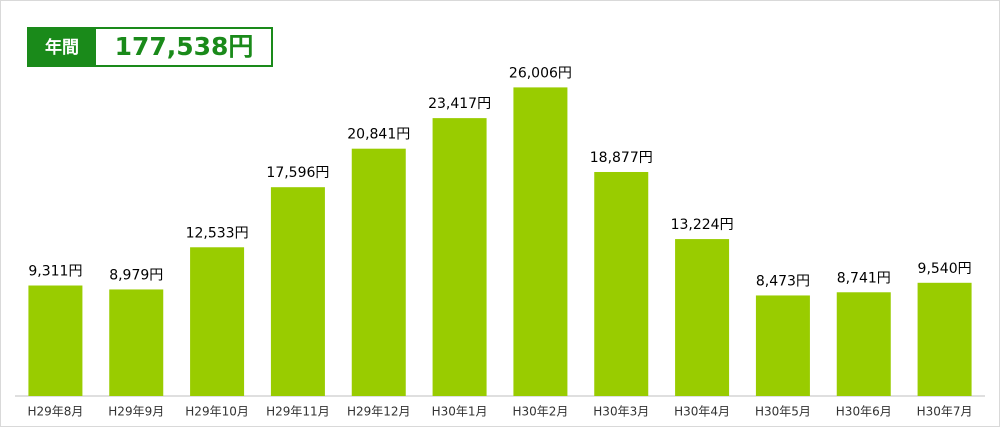  I want to click on value-label: 18,877円, so click(621, 158).